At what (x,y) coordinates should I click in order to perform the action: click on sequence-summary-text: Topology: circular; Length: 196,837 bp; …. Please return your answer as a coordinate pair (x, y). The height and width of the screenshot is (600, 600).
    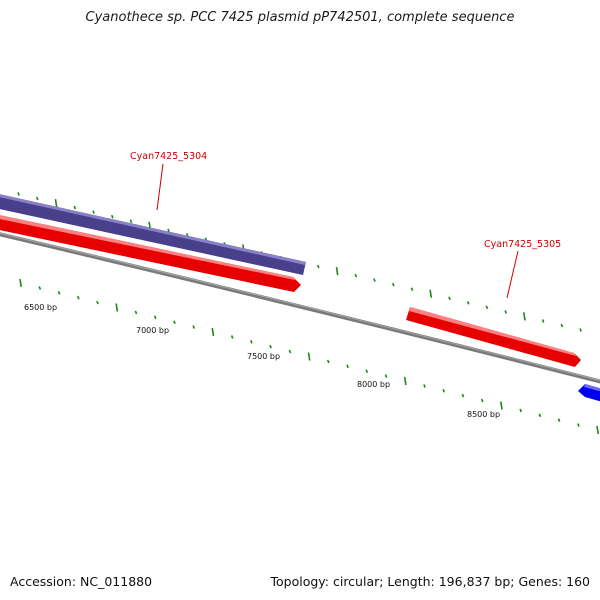
    Looking at the image, I should click on (430, 581).